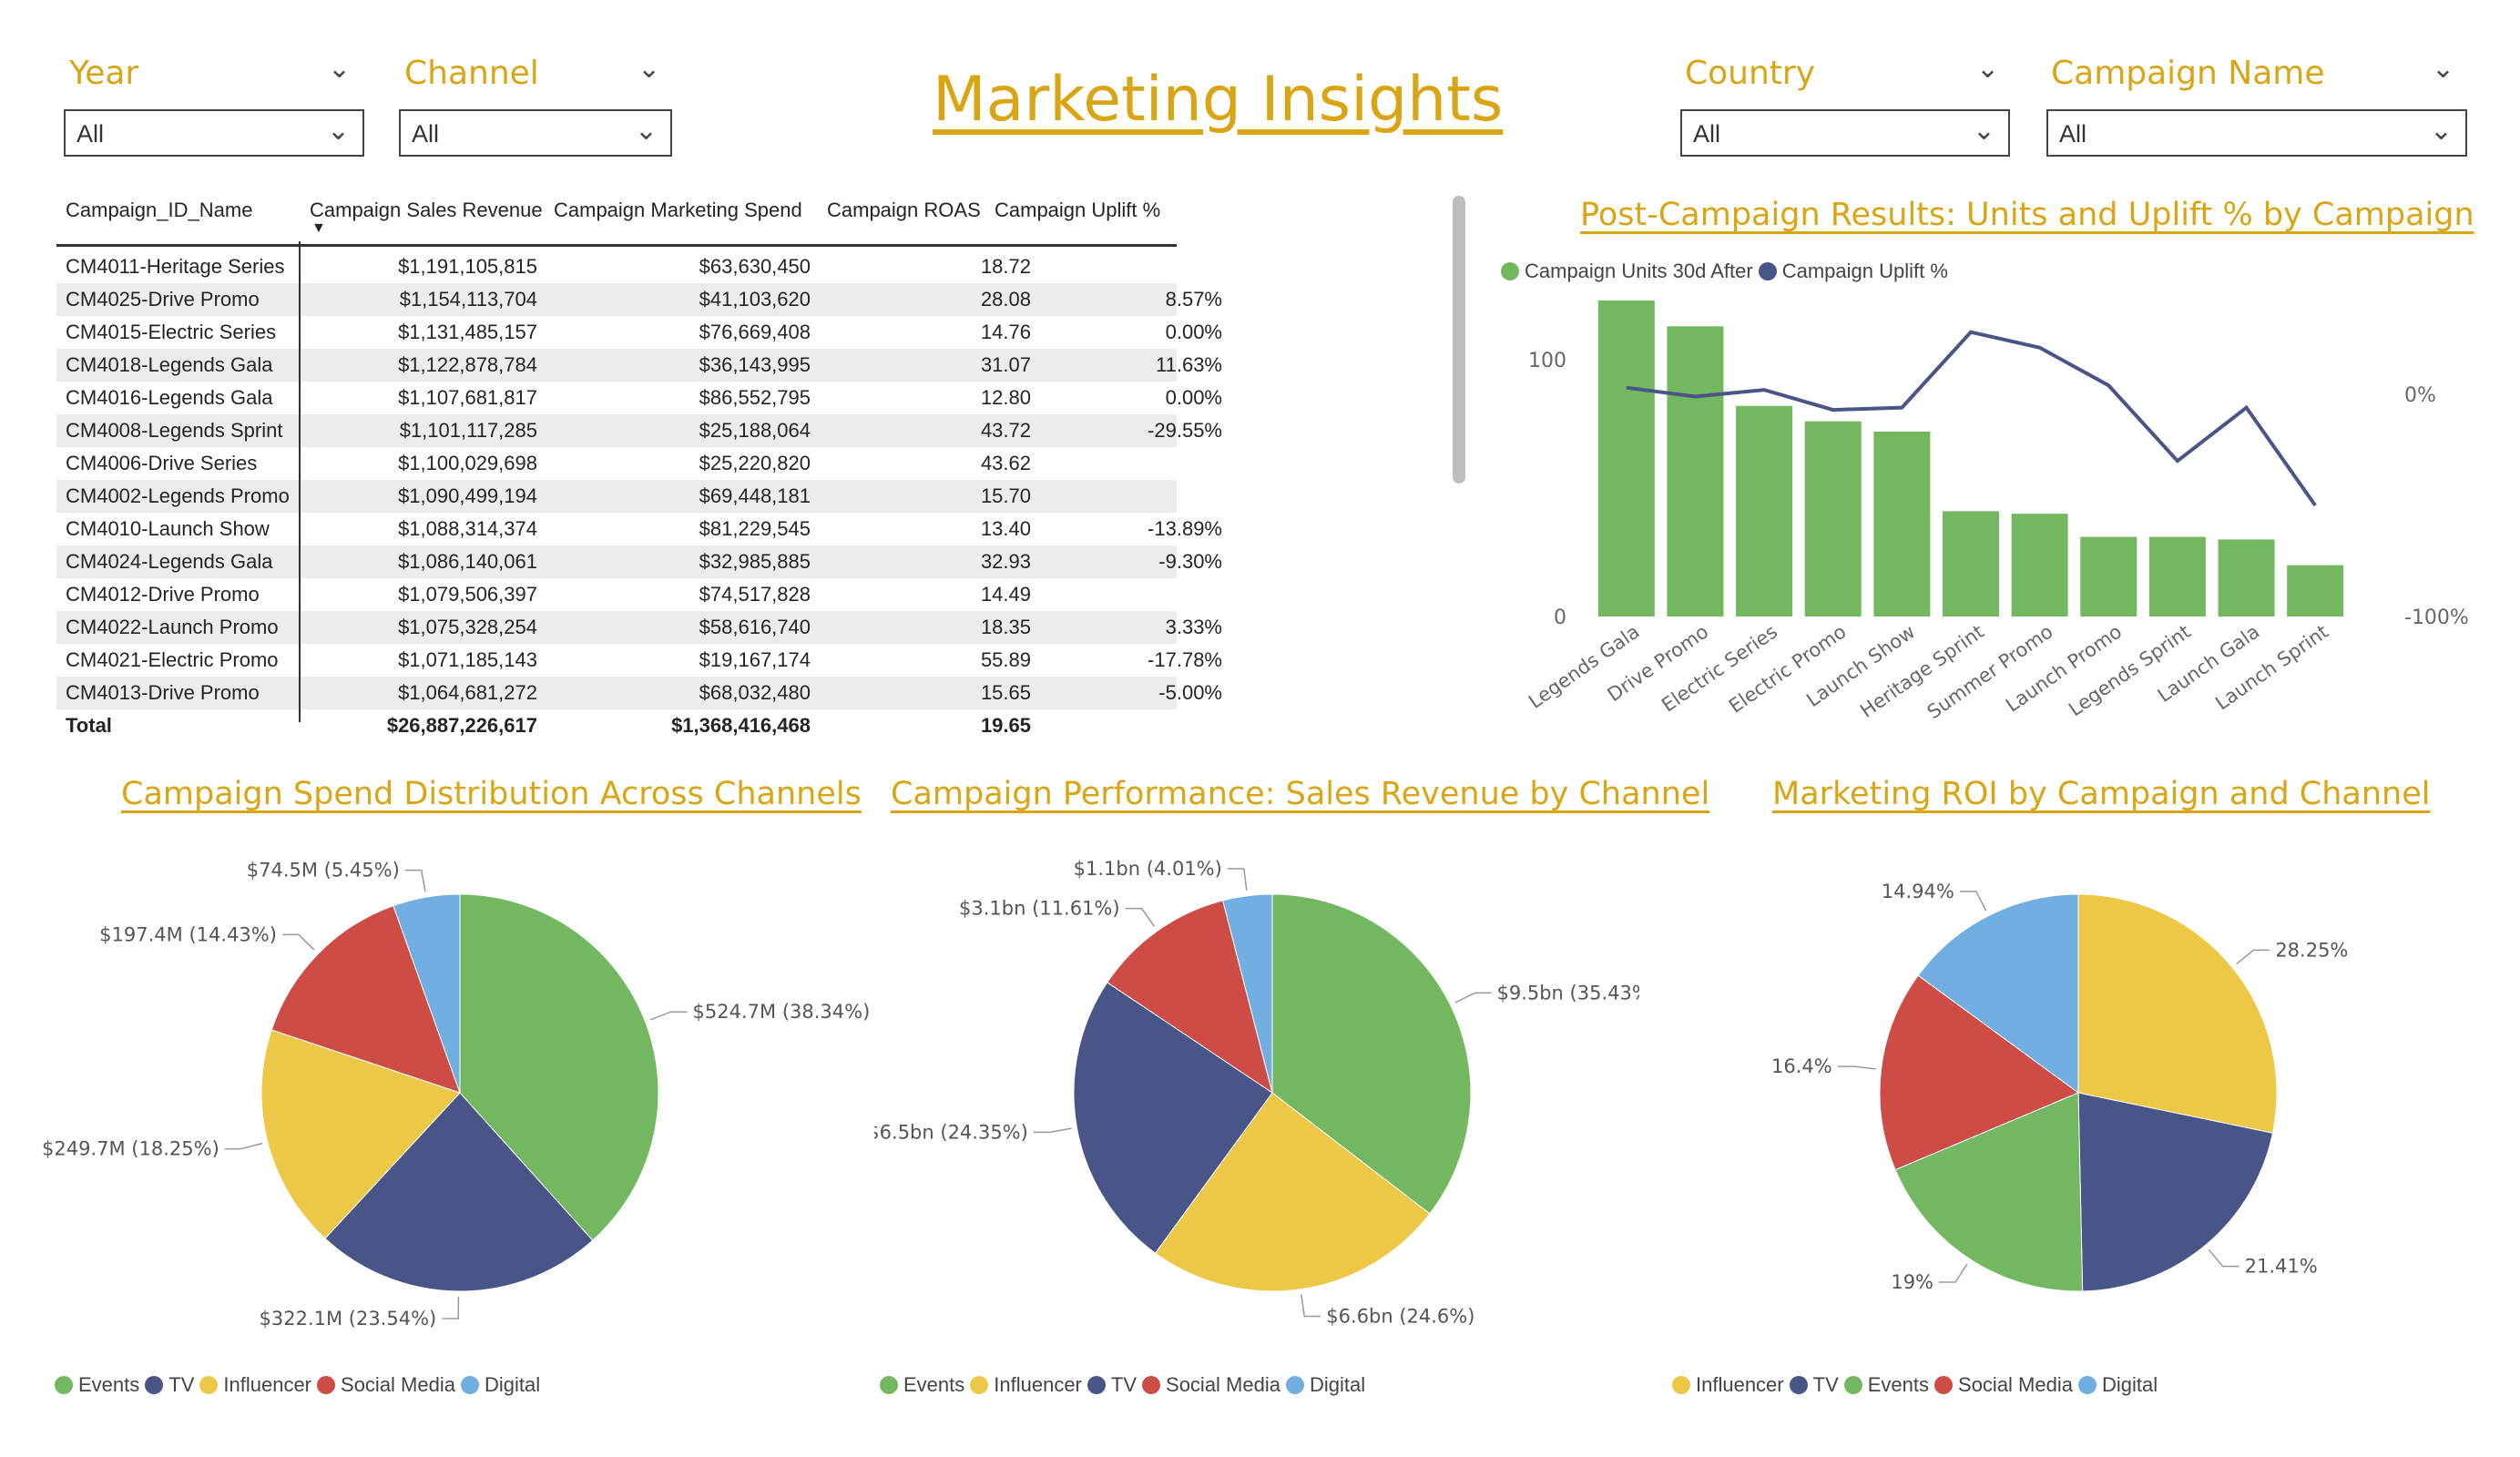 The image size is (2520, 1457). I want to click on channel-collapse-icon: ⌄, so click(649, 69).